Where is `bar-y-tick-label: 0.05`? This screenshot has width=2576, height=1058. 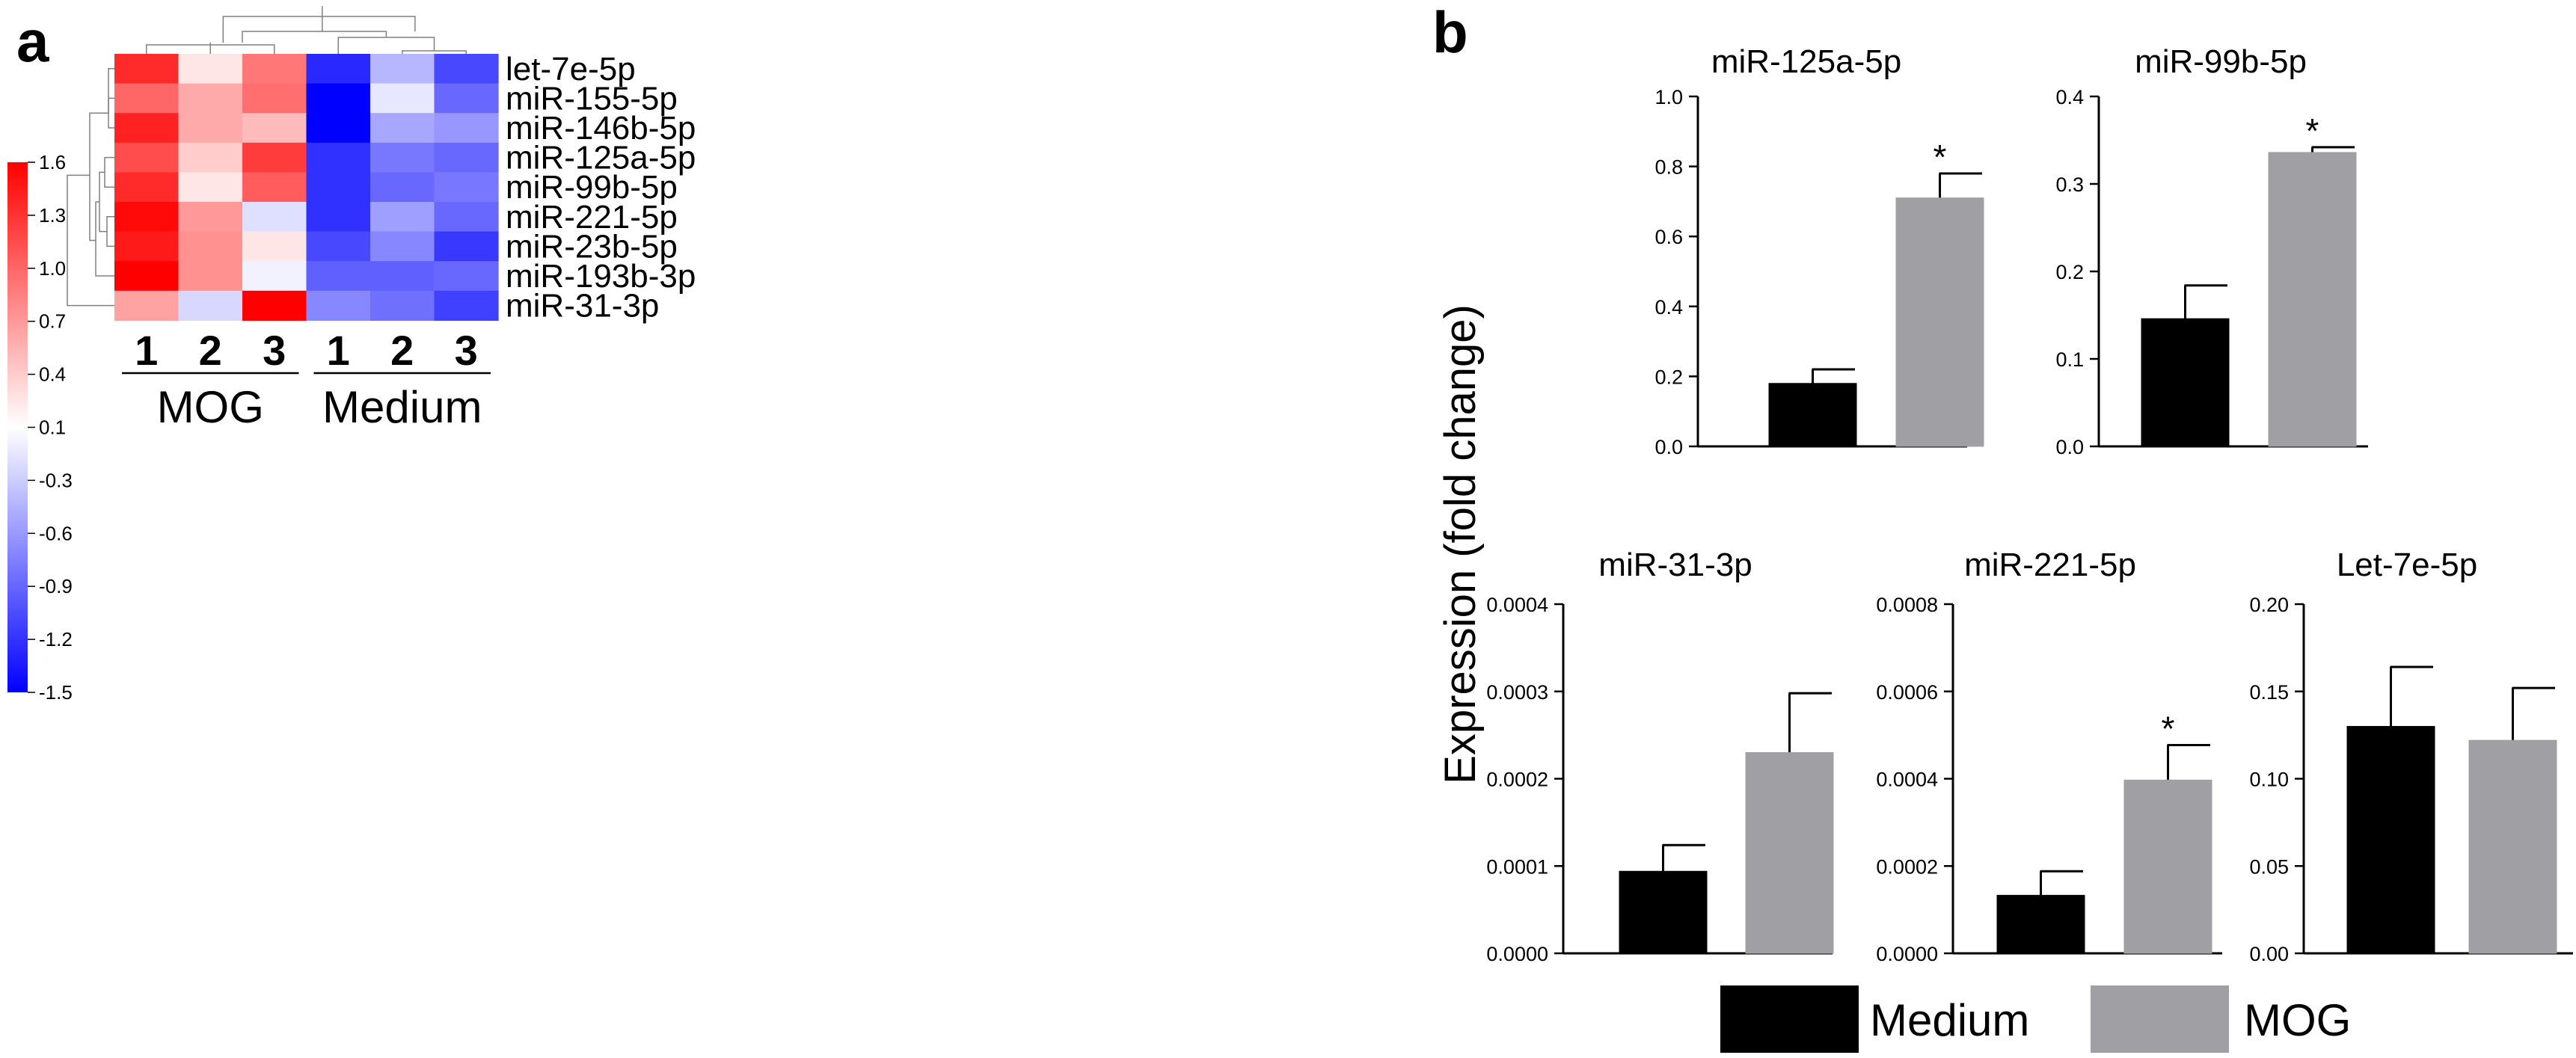
bar-y-tick-label: 0.05 is located at coordinates (2269, 866).